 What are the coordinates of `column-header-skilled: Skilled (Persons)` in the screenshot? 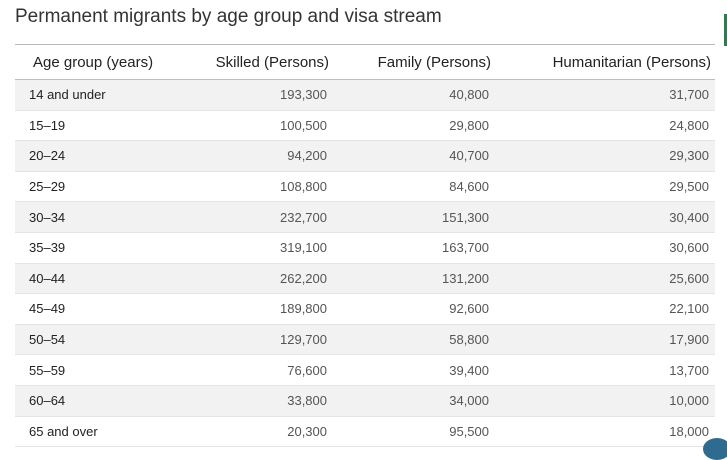 It's located at (258, 62).